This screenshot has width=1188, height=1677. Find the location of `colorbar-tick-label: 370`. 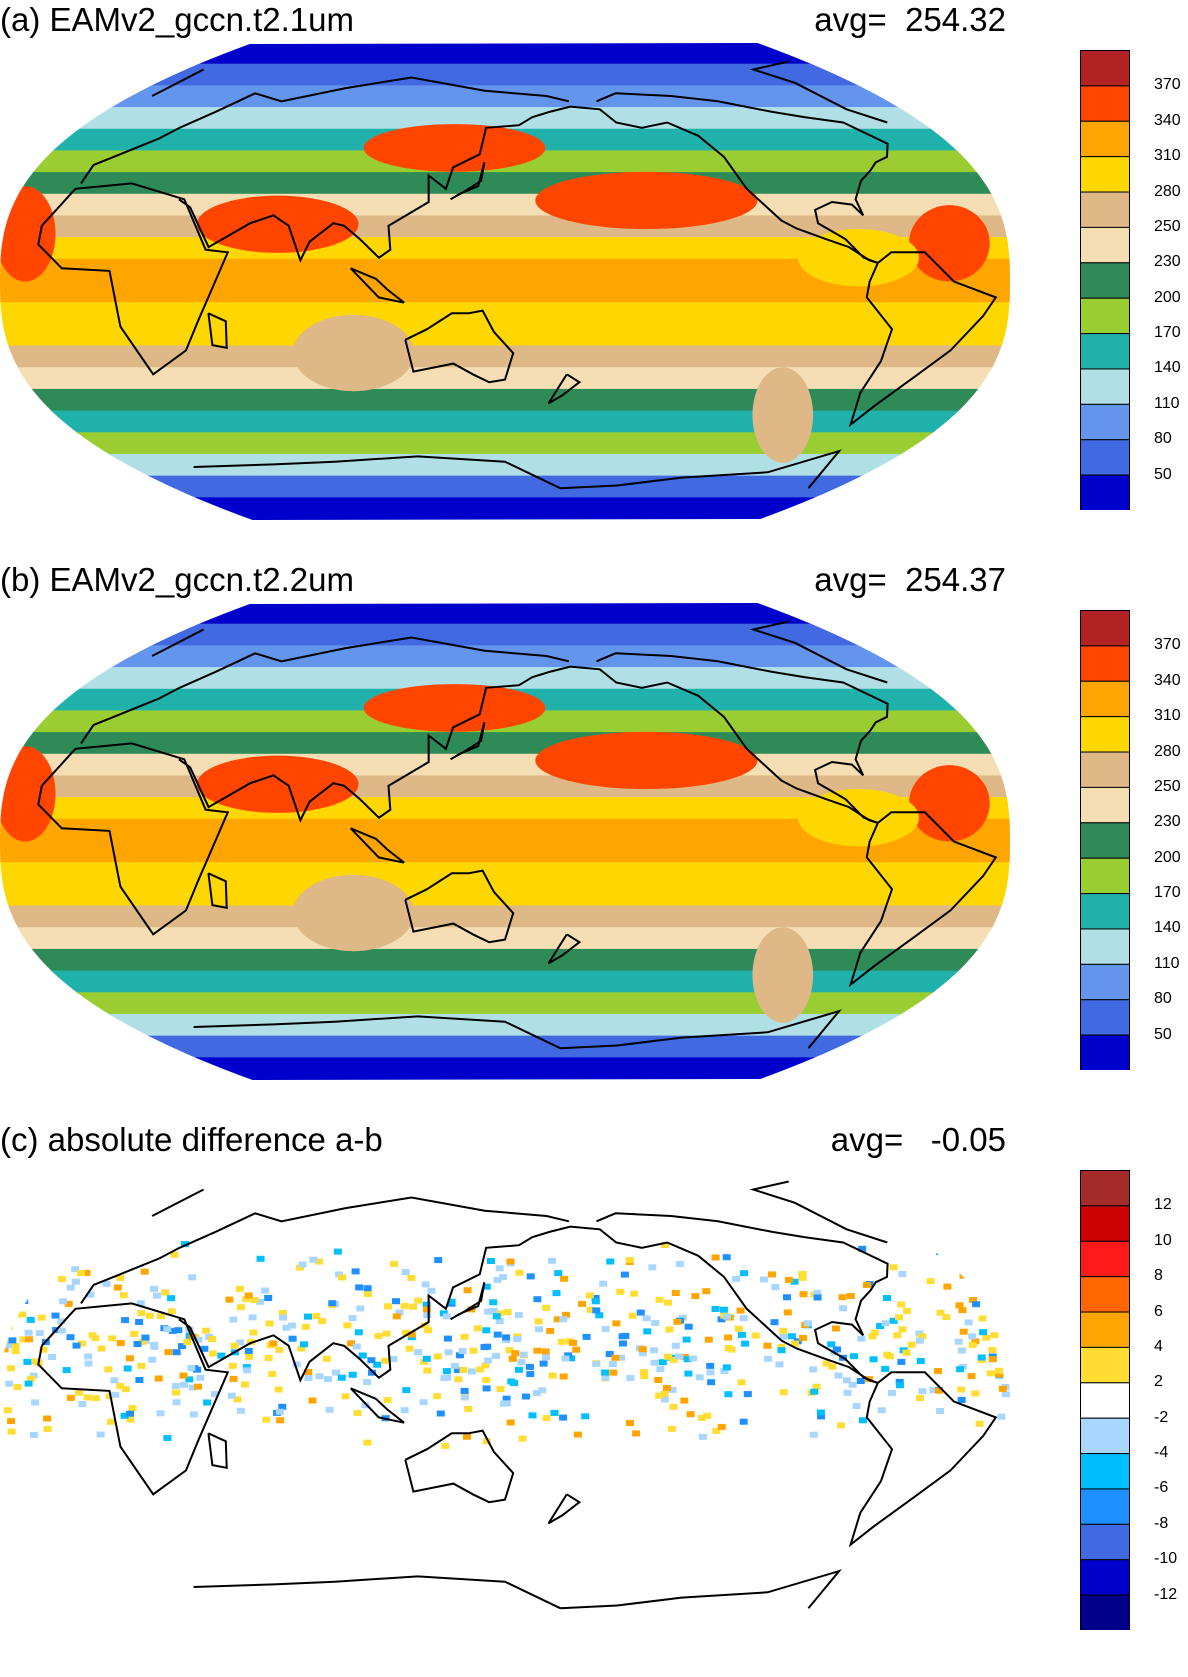

colorbar-tick-label: 370 is located at coordinates (1167, 645).